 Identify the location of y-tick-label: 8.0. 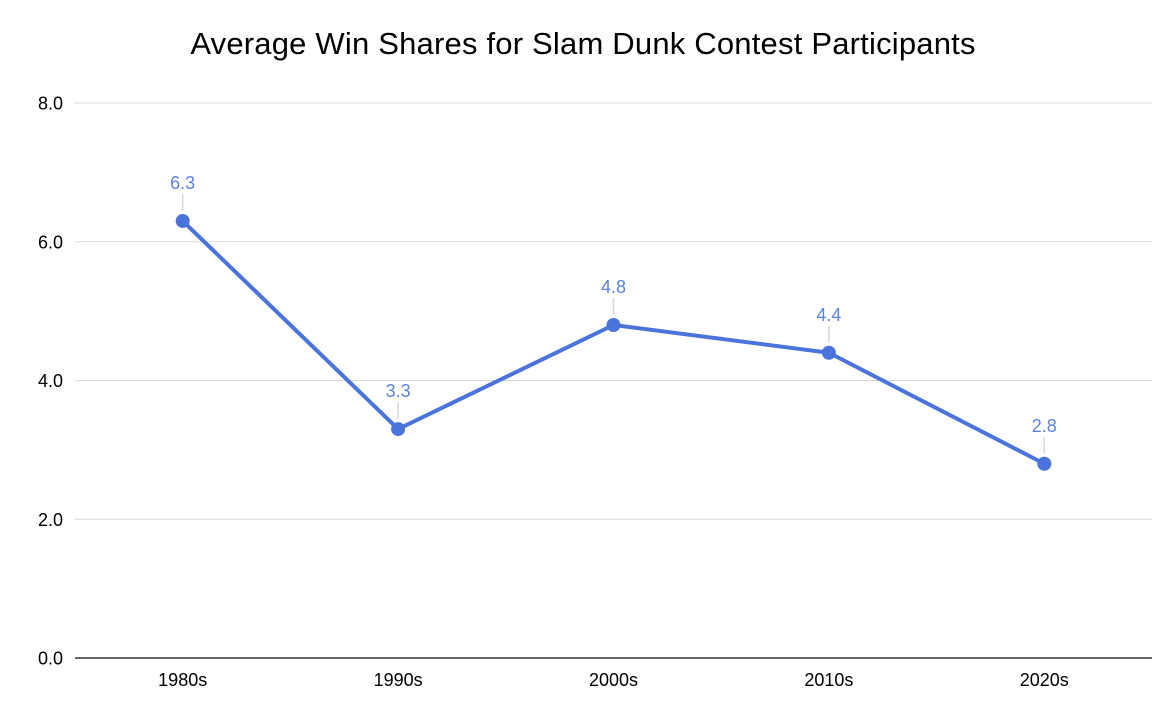
(50, 104).